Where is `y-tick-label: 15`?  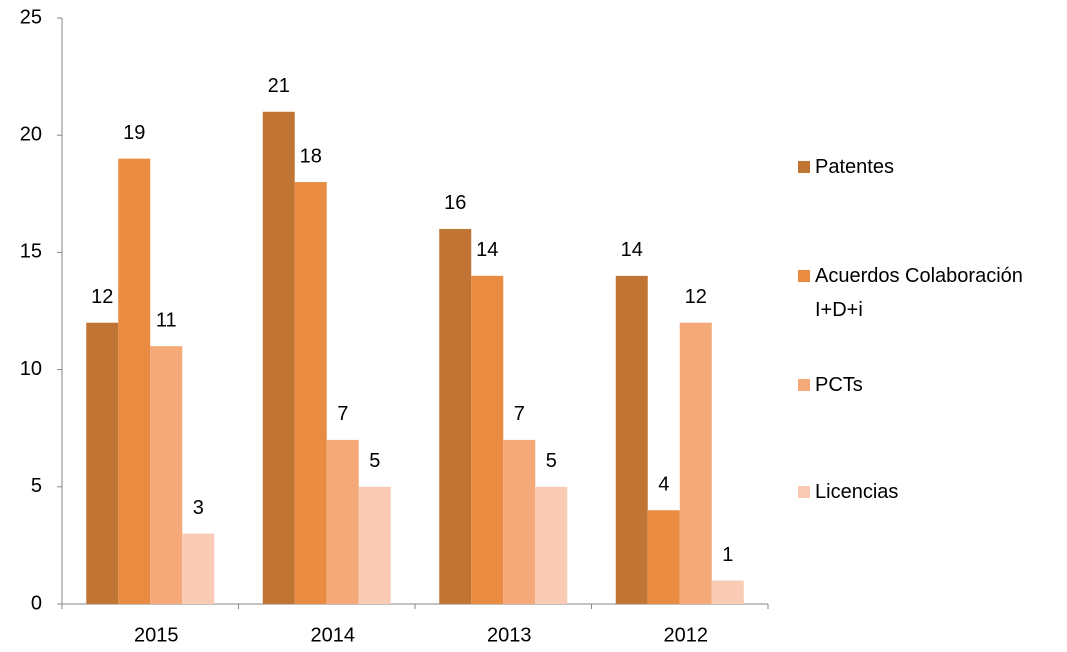 y-tick-label: 15 is located at coordinates (31, 252).